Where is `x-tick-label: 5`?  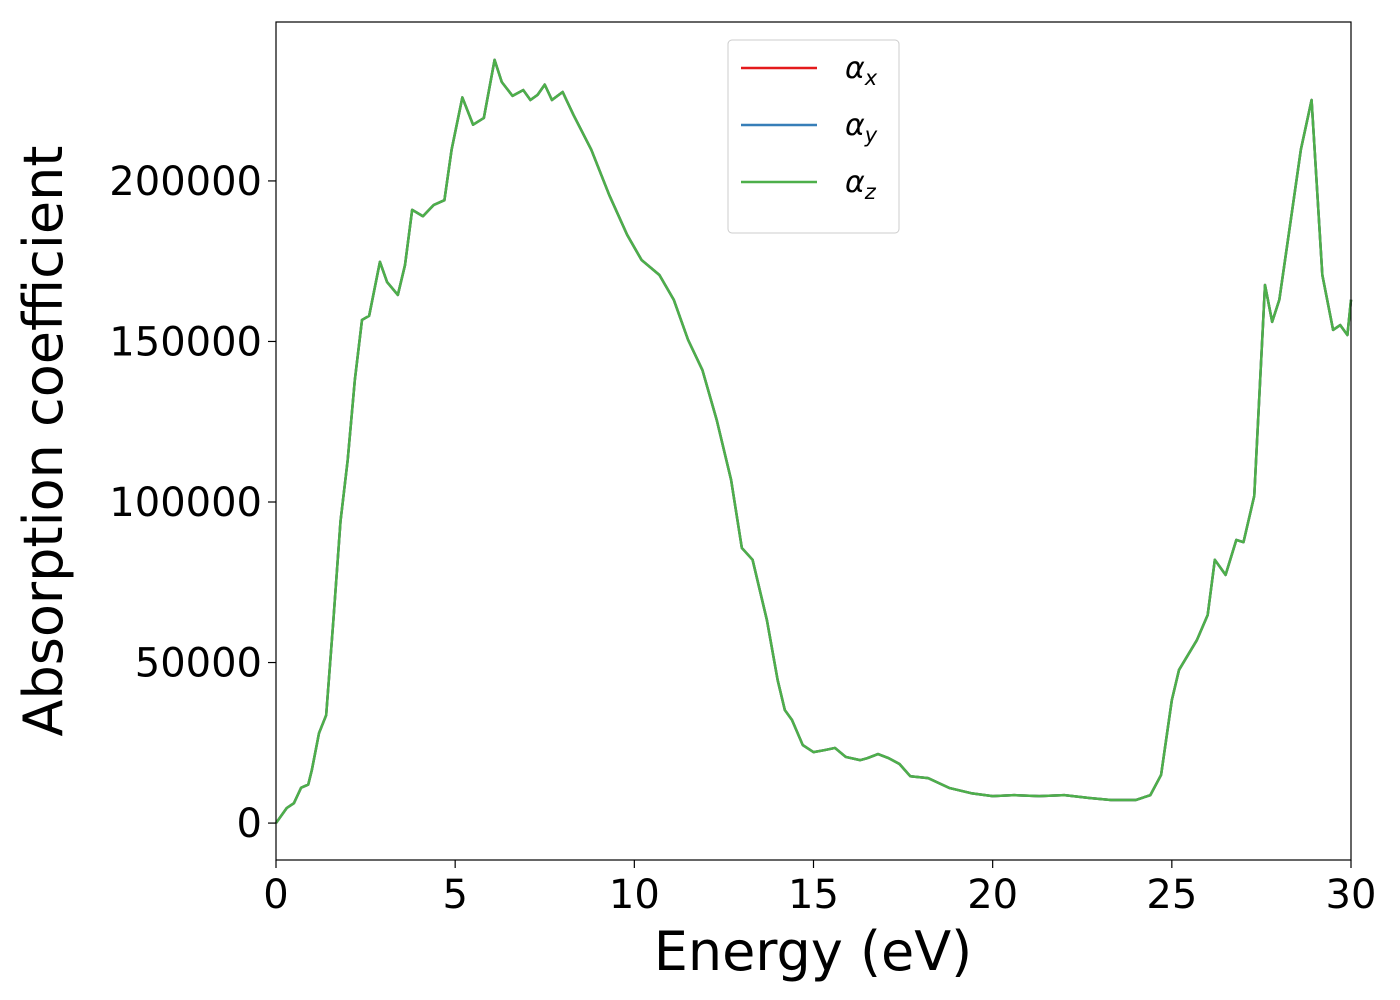
x-tick-label: 5 is located at coordinates (454, 895).